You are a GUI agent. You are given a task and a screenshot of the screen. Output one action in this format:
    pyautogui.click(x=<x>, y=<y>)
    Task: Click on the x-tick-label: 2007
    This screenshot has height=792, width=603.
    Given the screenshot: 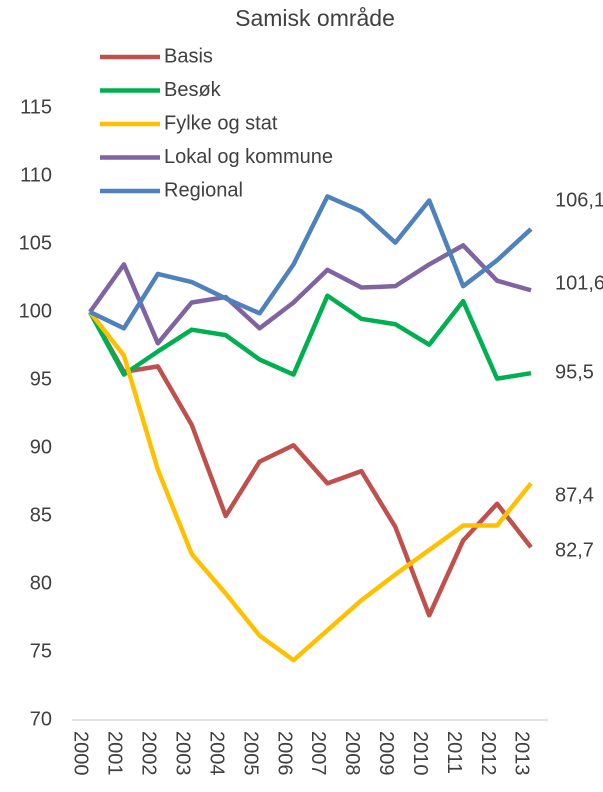 What is the action you would take?
    pyautogui.click(x=318, y=753)
    